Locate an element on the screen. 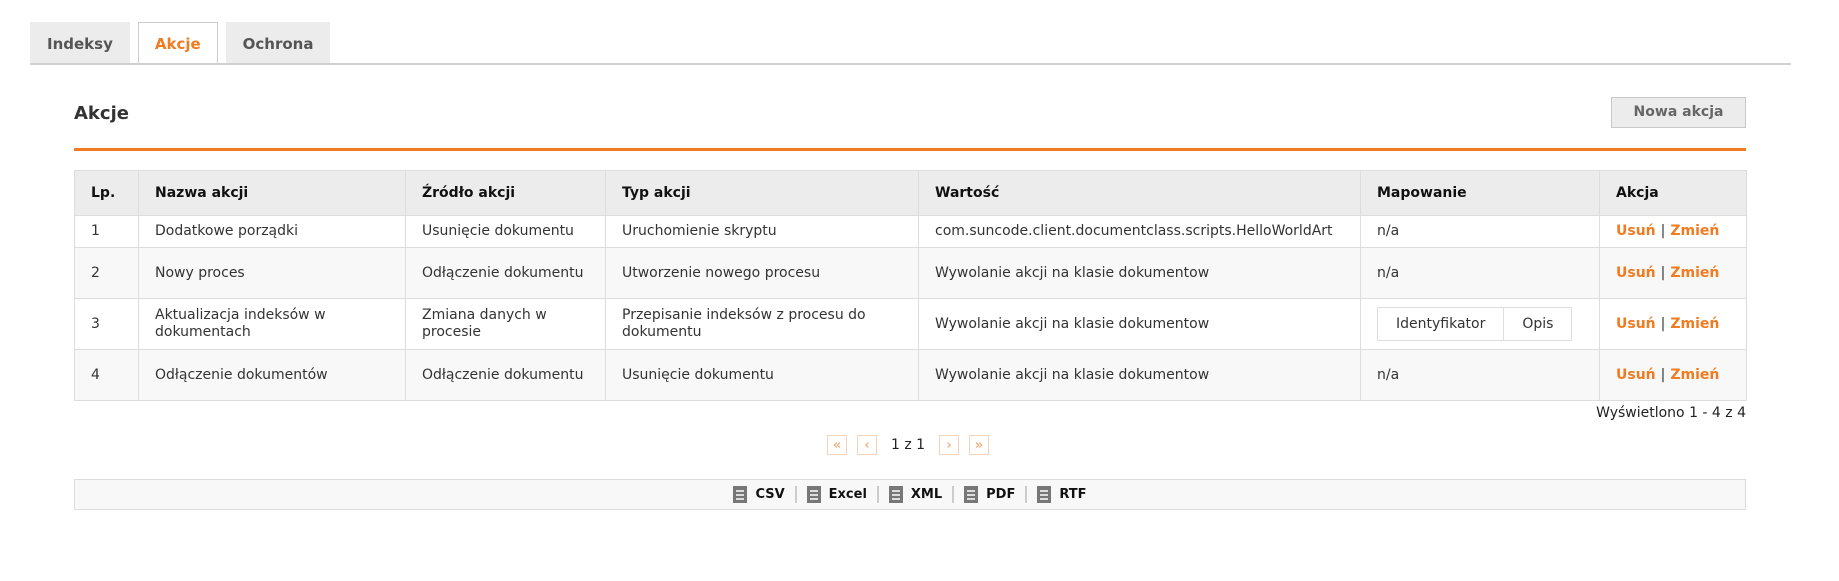 The image size is (1839, 581). tab-akcje: Akcje is located at coordinates (177, 43).